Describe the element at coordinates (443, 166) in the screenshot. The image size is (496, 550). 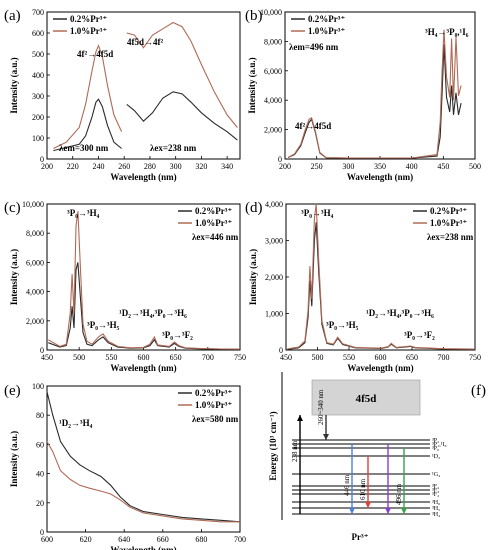
I see `panel-1-xtick-label: 450` at that location.